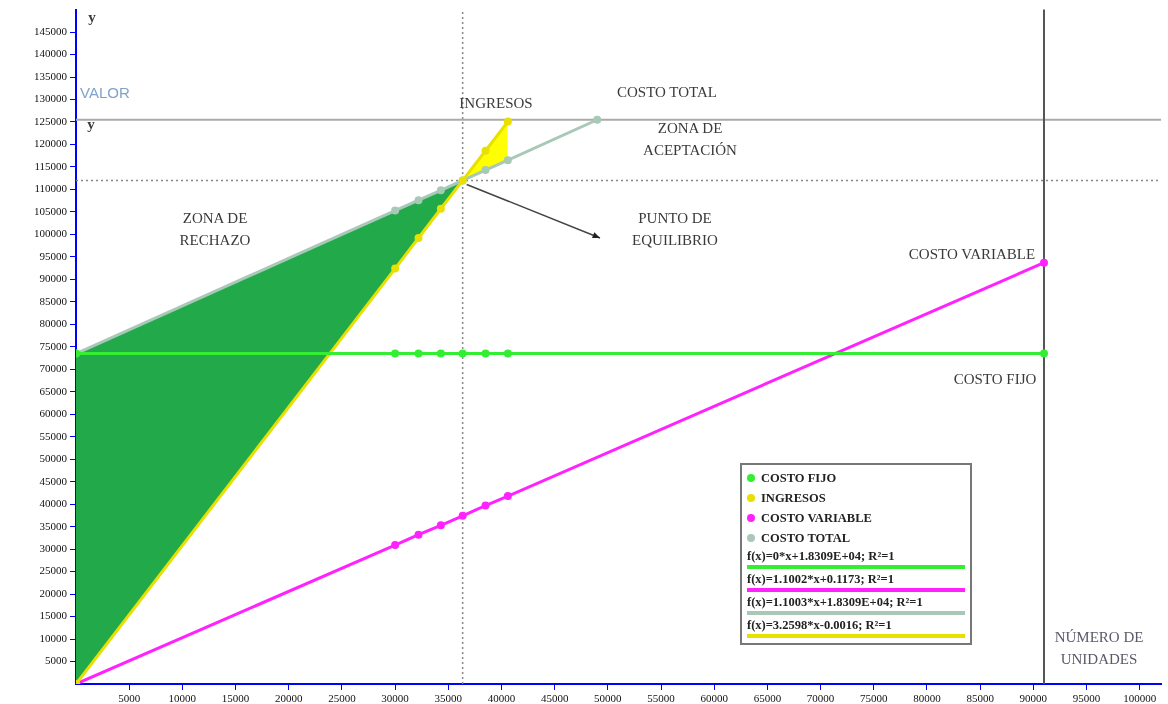 The width and height of the screenshot is (1168, 704). What do you see at coordinates (820, 579) in the screenshot?
I see `annotation: f(x)=1.1002*x+0.1173; R²=1` at bounding box center [820, 579].